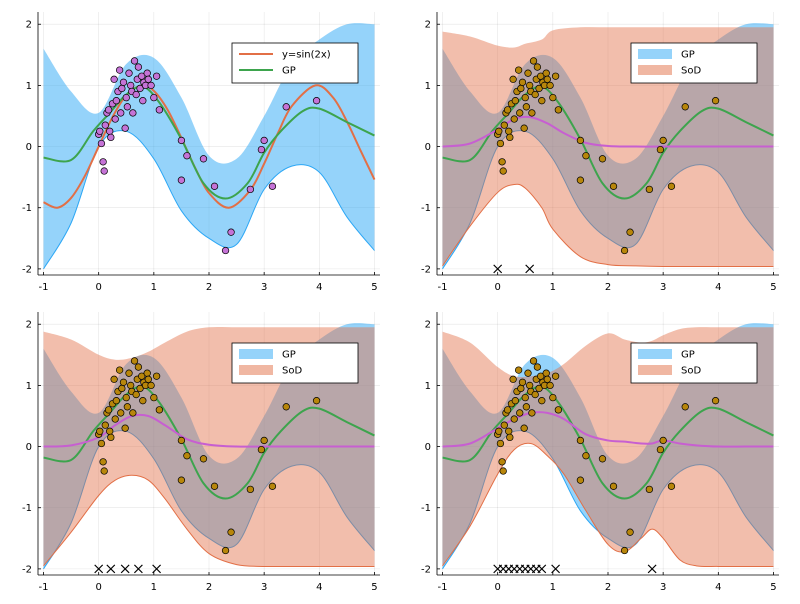  What do you see at coordinates (29, 86) in the screenshot?
I see `y-tick-label: 1` at bounding box center [29, 86].